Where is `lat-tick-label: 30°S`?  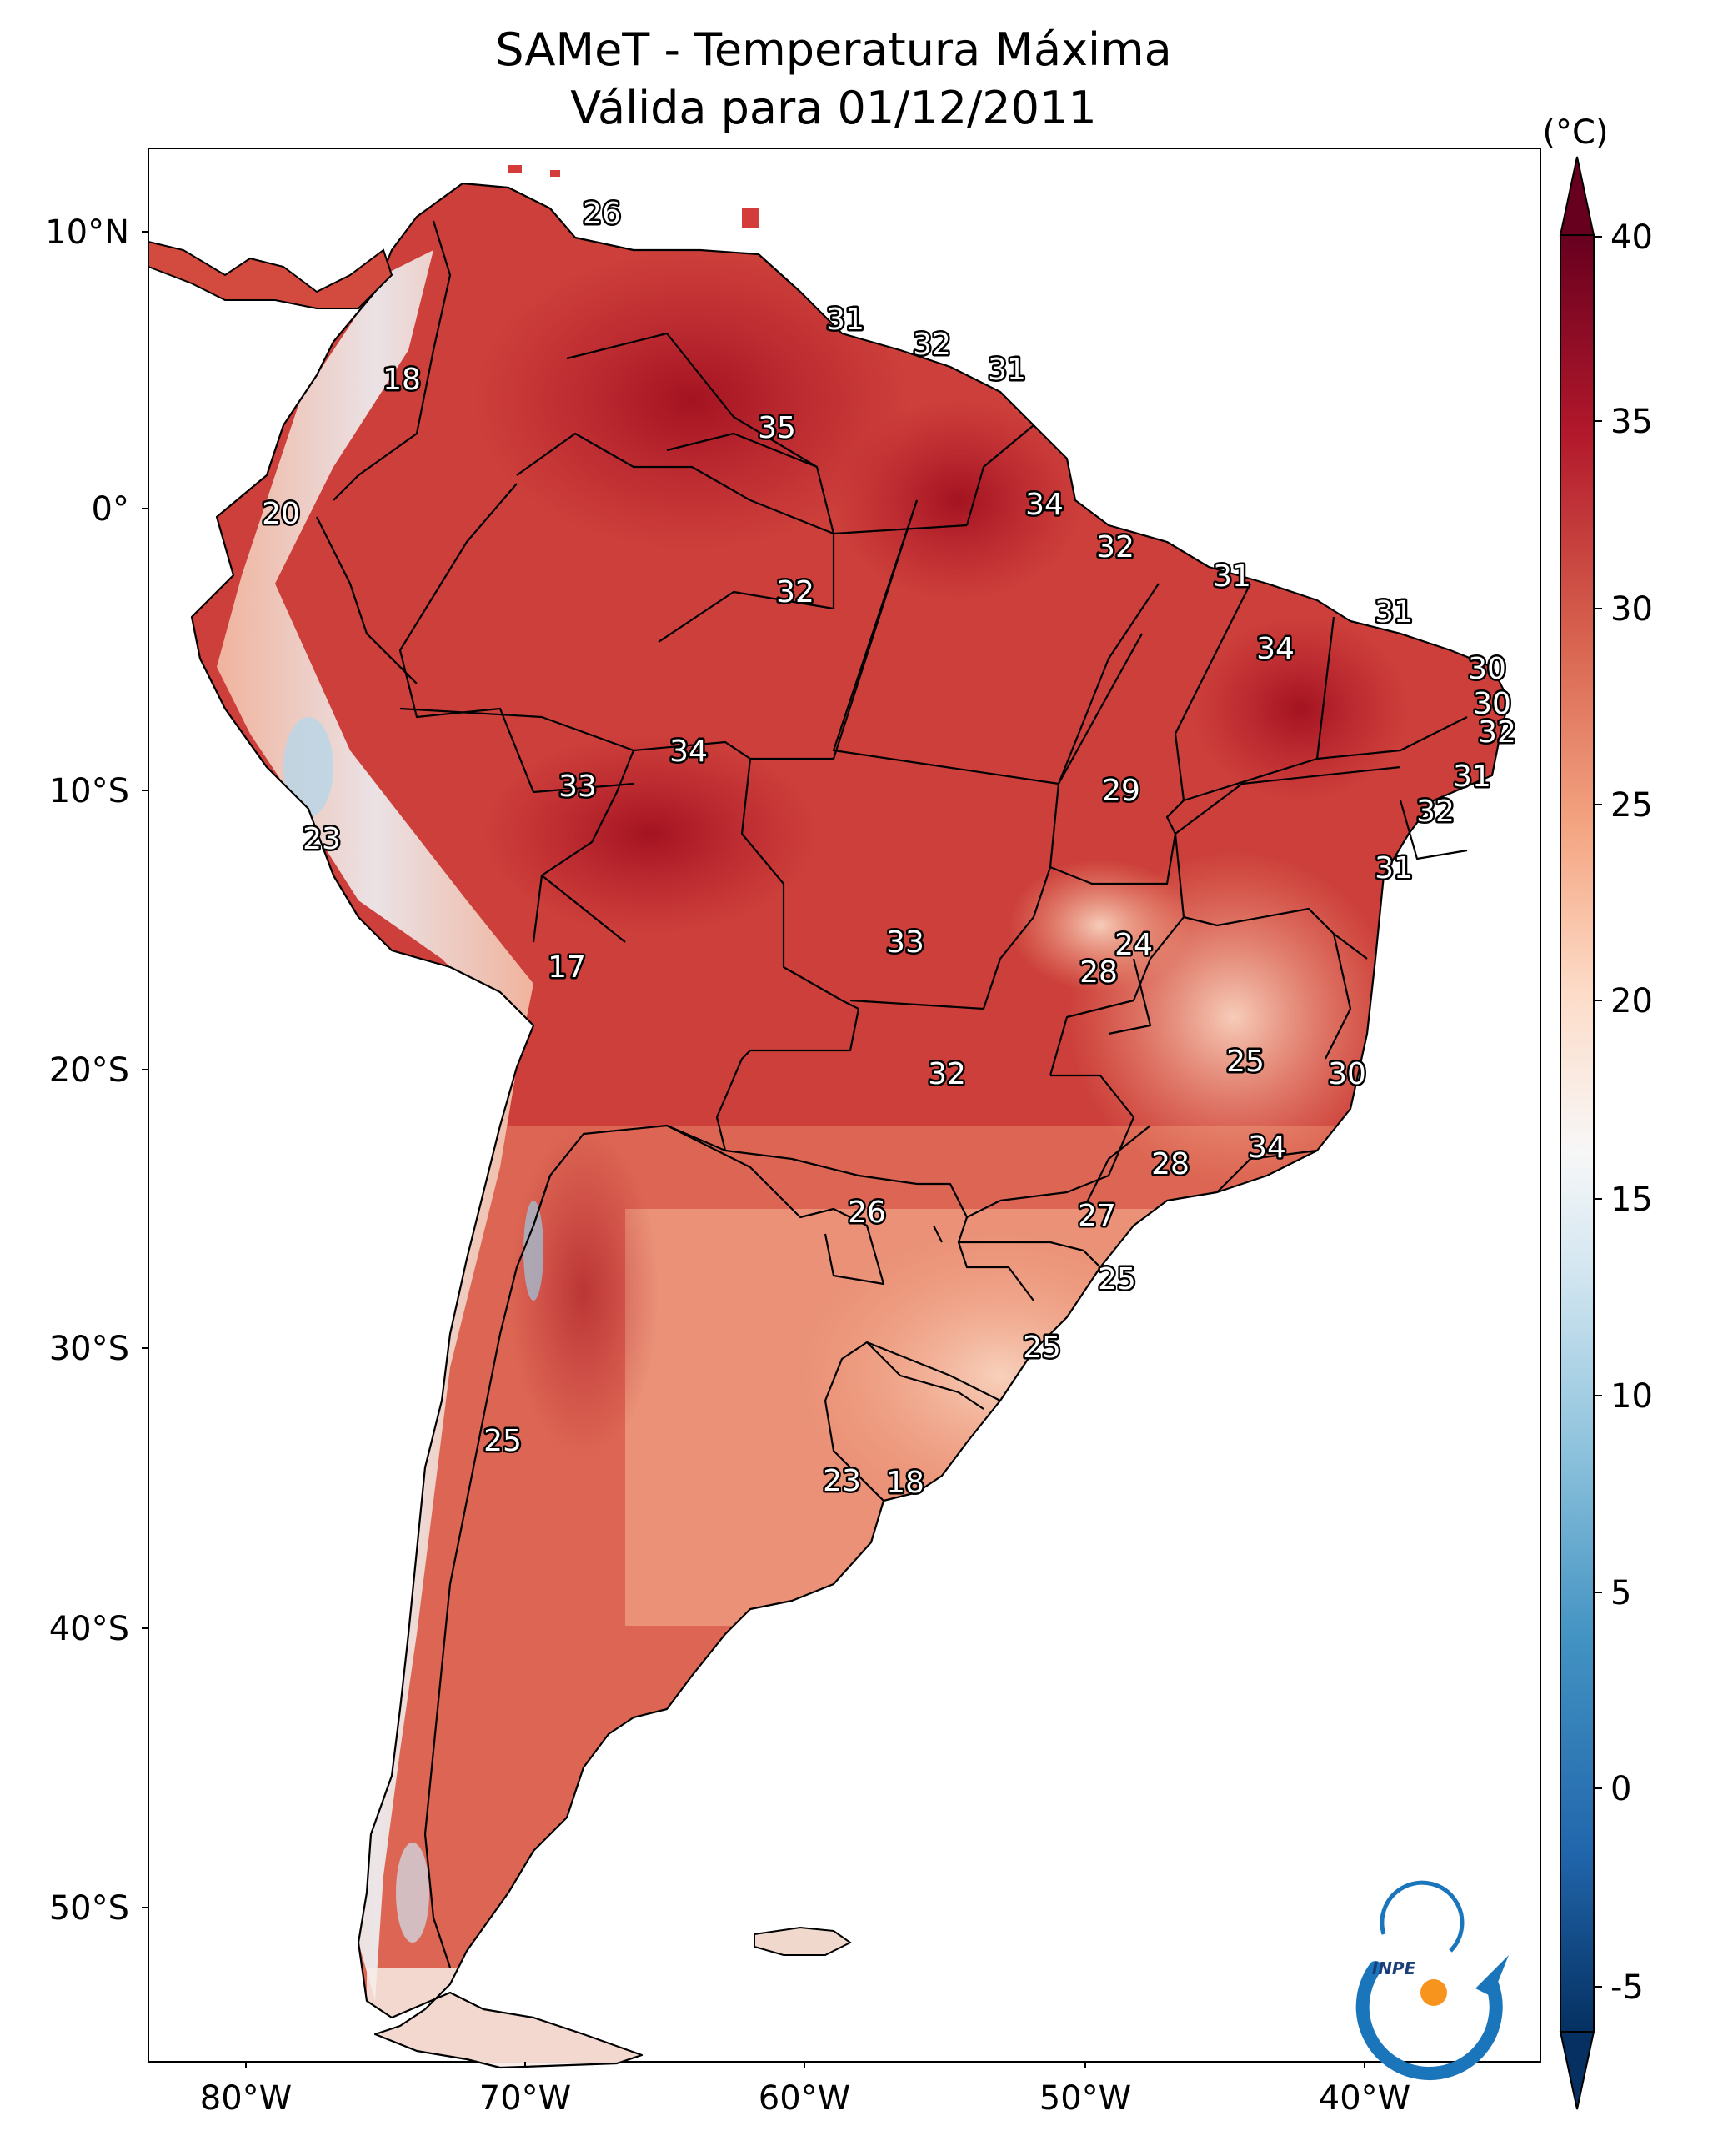
lat-tick-label: 30°S is located at coordinates (89, 1349).